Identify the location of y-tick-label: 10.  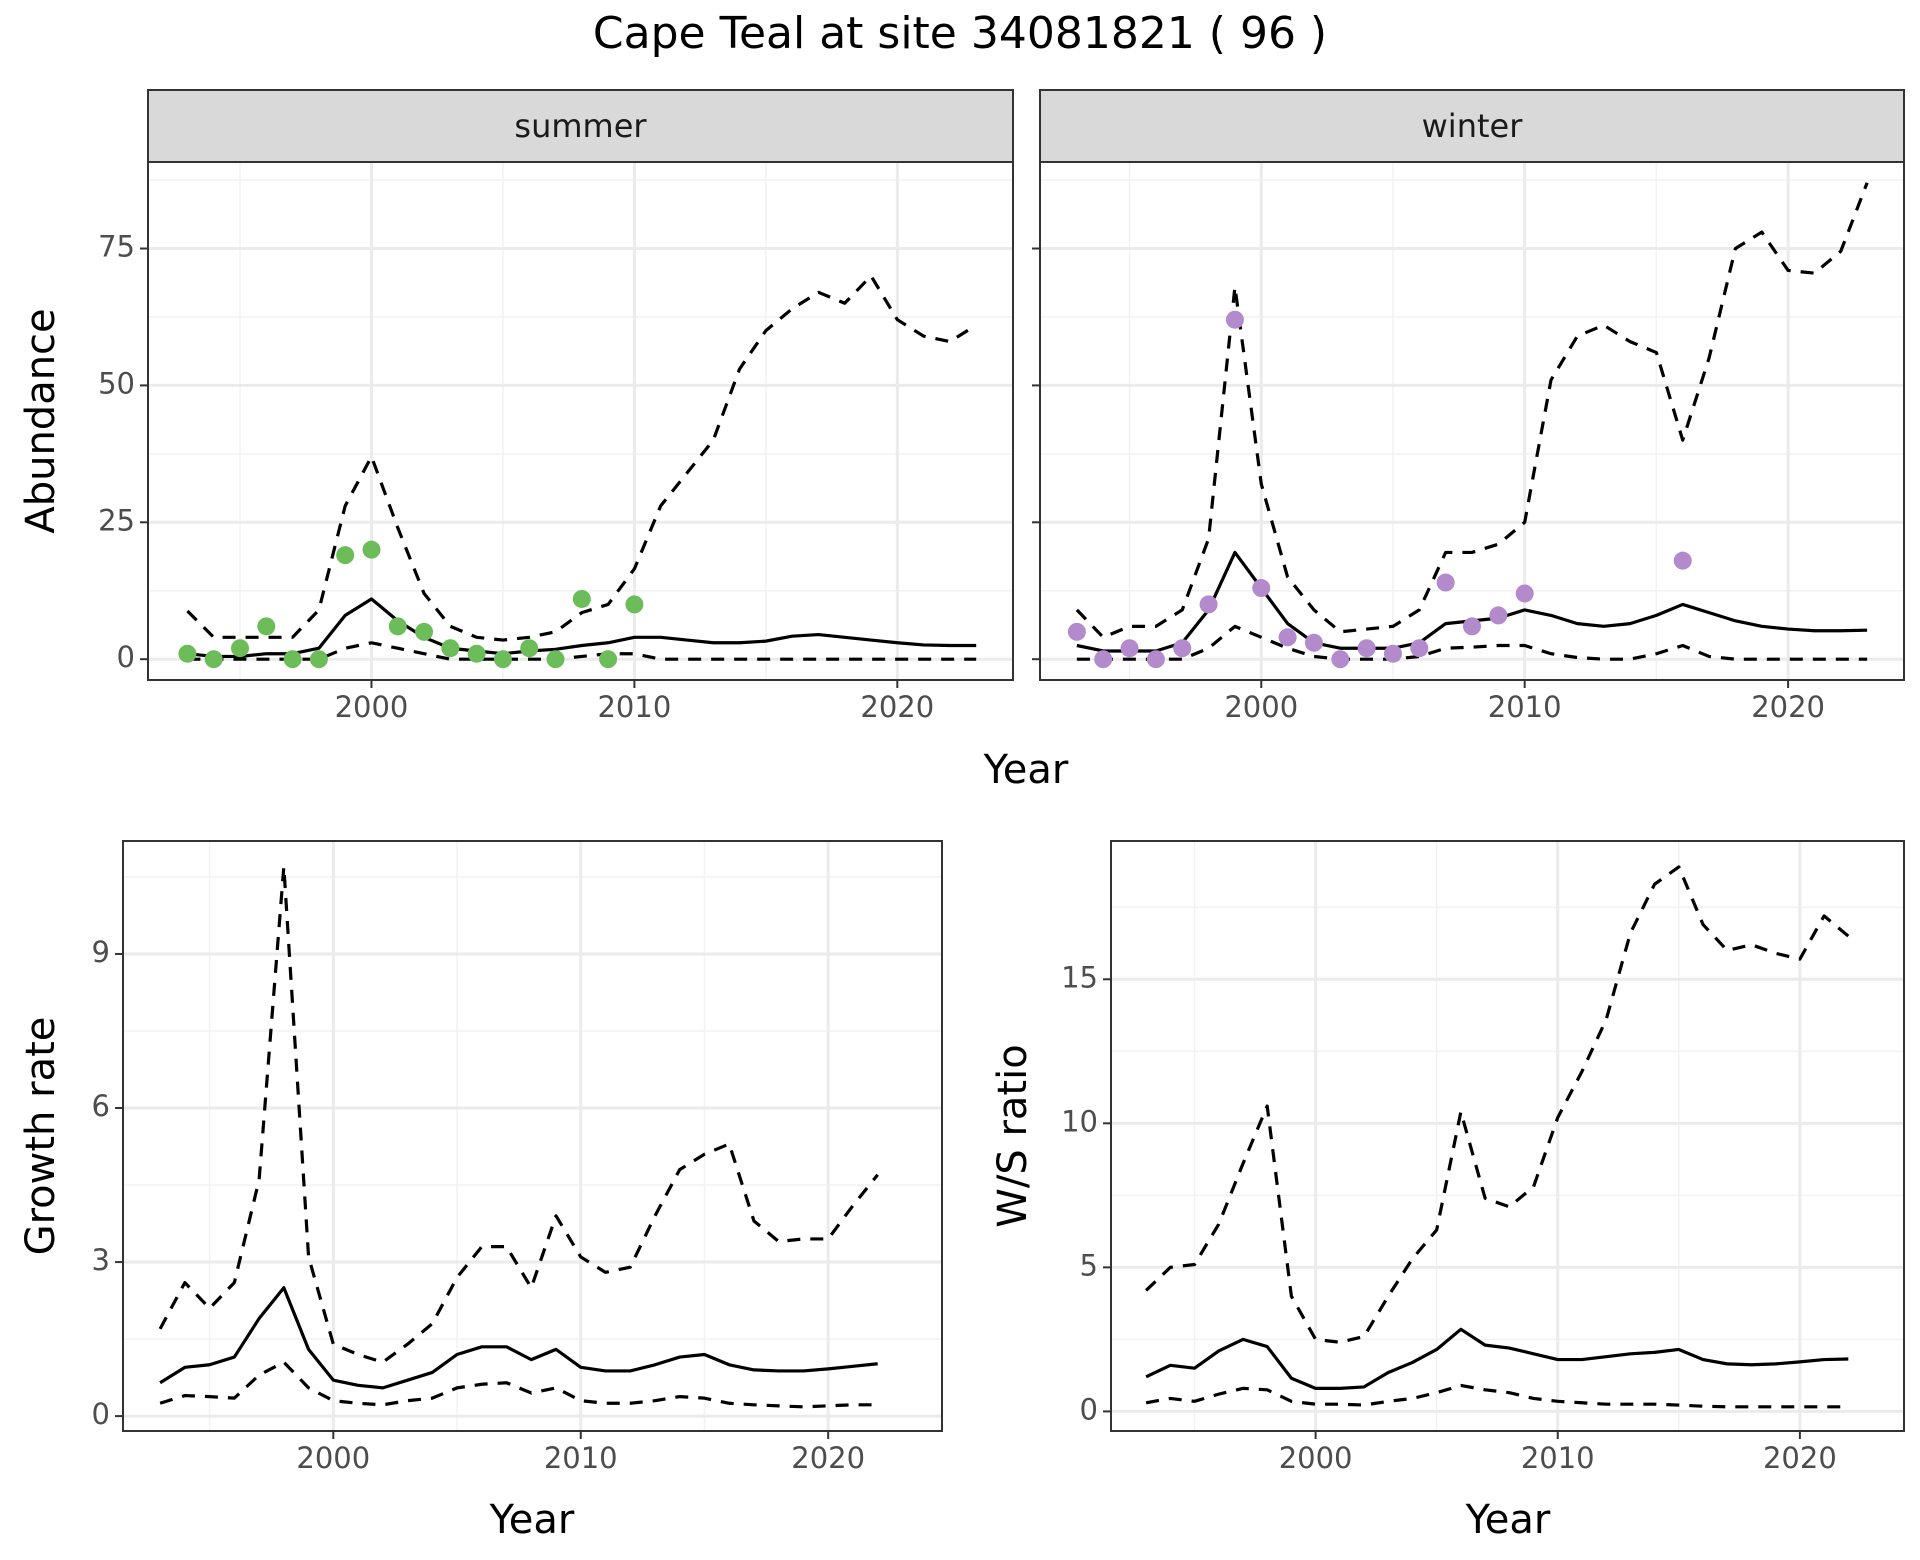
(1079, 1121).